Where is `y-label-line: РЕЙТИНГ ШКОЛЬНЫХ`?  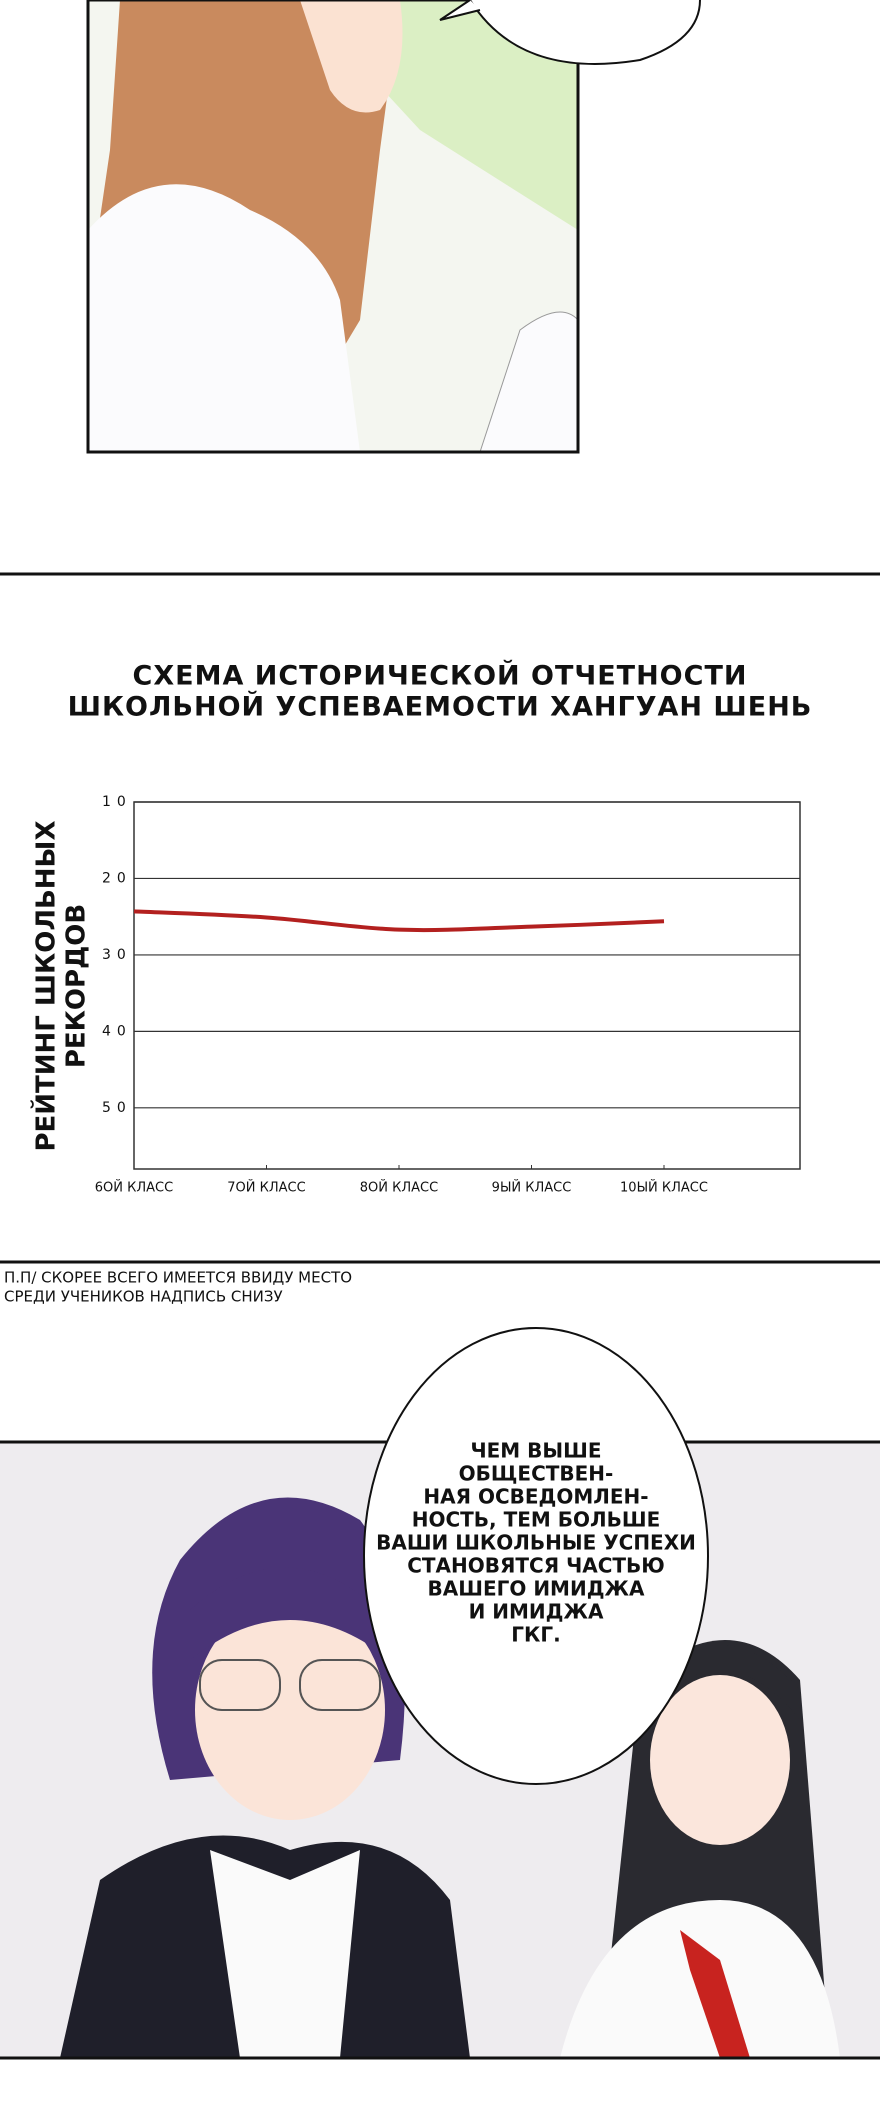 y-label-line: РЕЙТИНГ ШКОЛЬНЫХ is located at coordinates (46, 985).